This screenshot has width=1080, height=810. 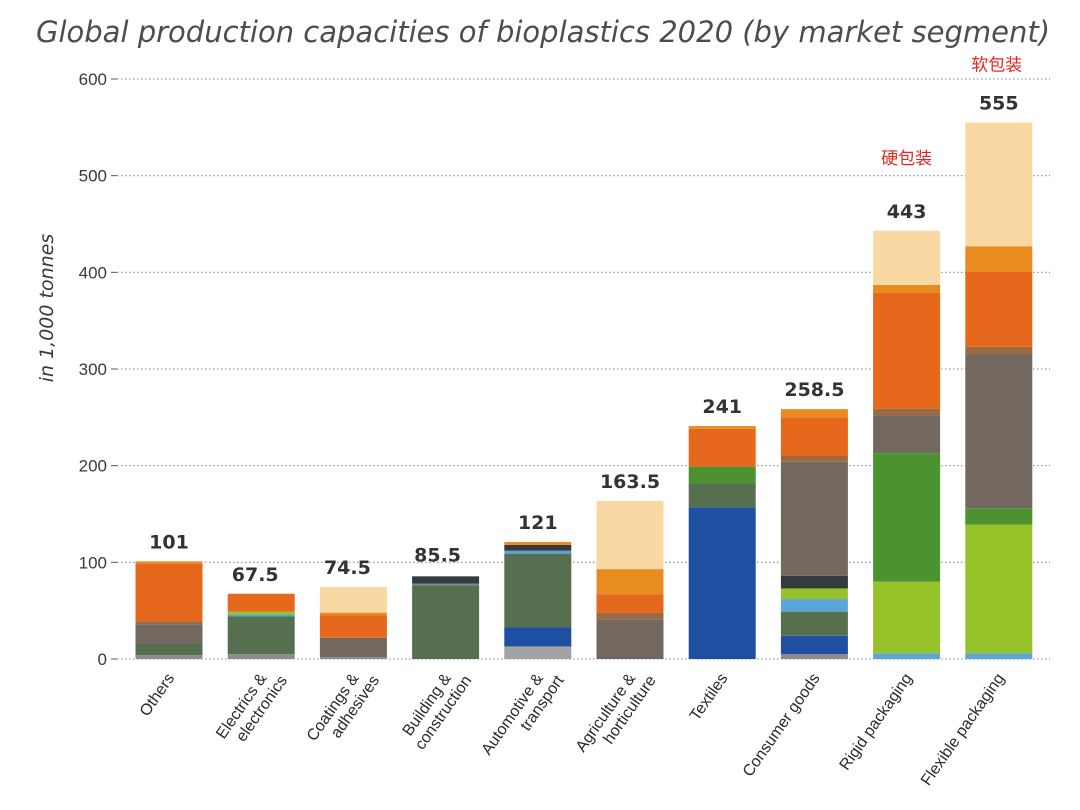 What do you see at coordinates (907, 212) in the screenshot?
I see `bar-total-label: 443` at bounding box center [907, 212].